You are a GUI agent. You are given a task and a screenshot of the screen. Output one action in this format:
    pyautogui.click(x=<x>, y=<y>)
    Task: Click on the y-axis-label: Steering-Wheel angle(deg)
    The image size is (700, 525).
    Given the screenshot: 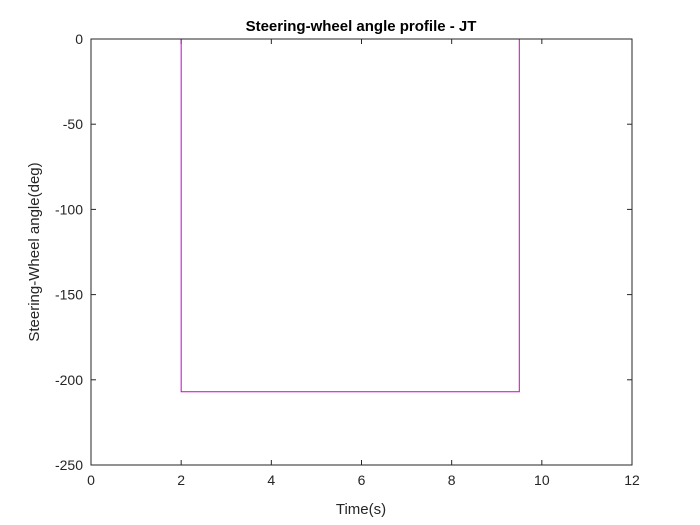 What is the action you would take?
    pyautogui.click(x=34, y=251)
    